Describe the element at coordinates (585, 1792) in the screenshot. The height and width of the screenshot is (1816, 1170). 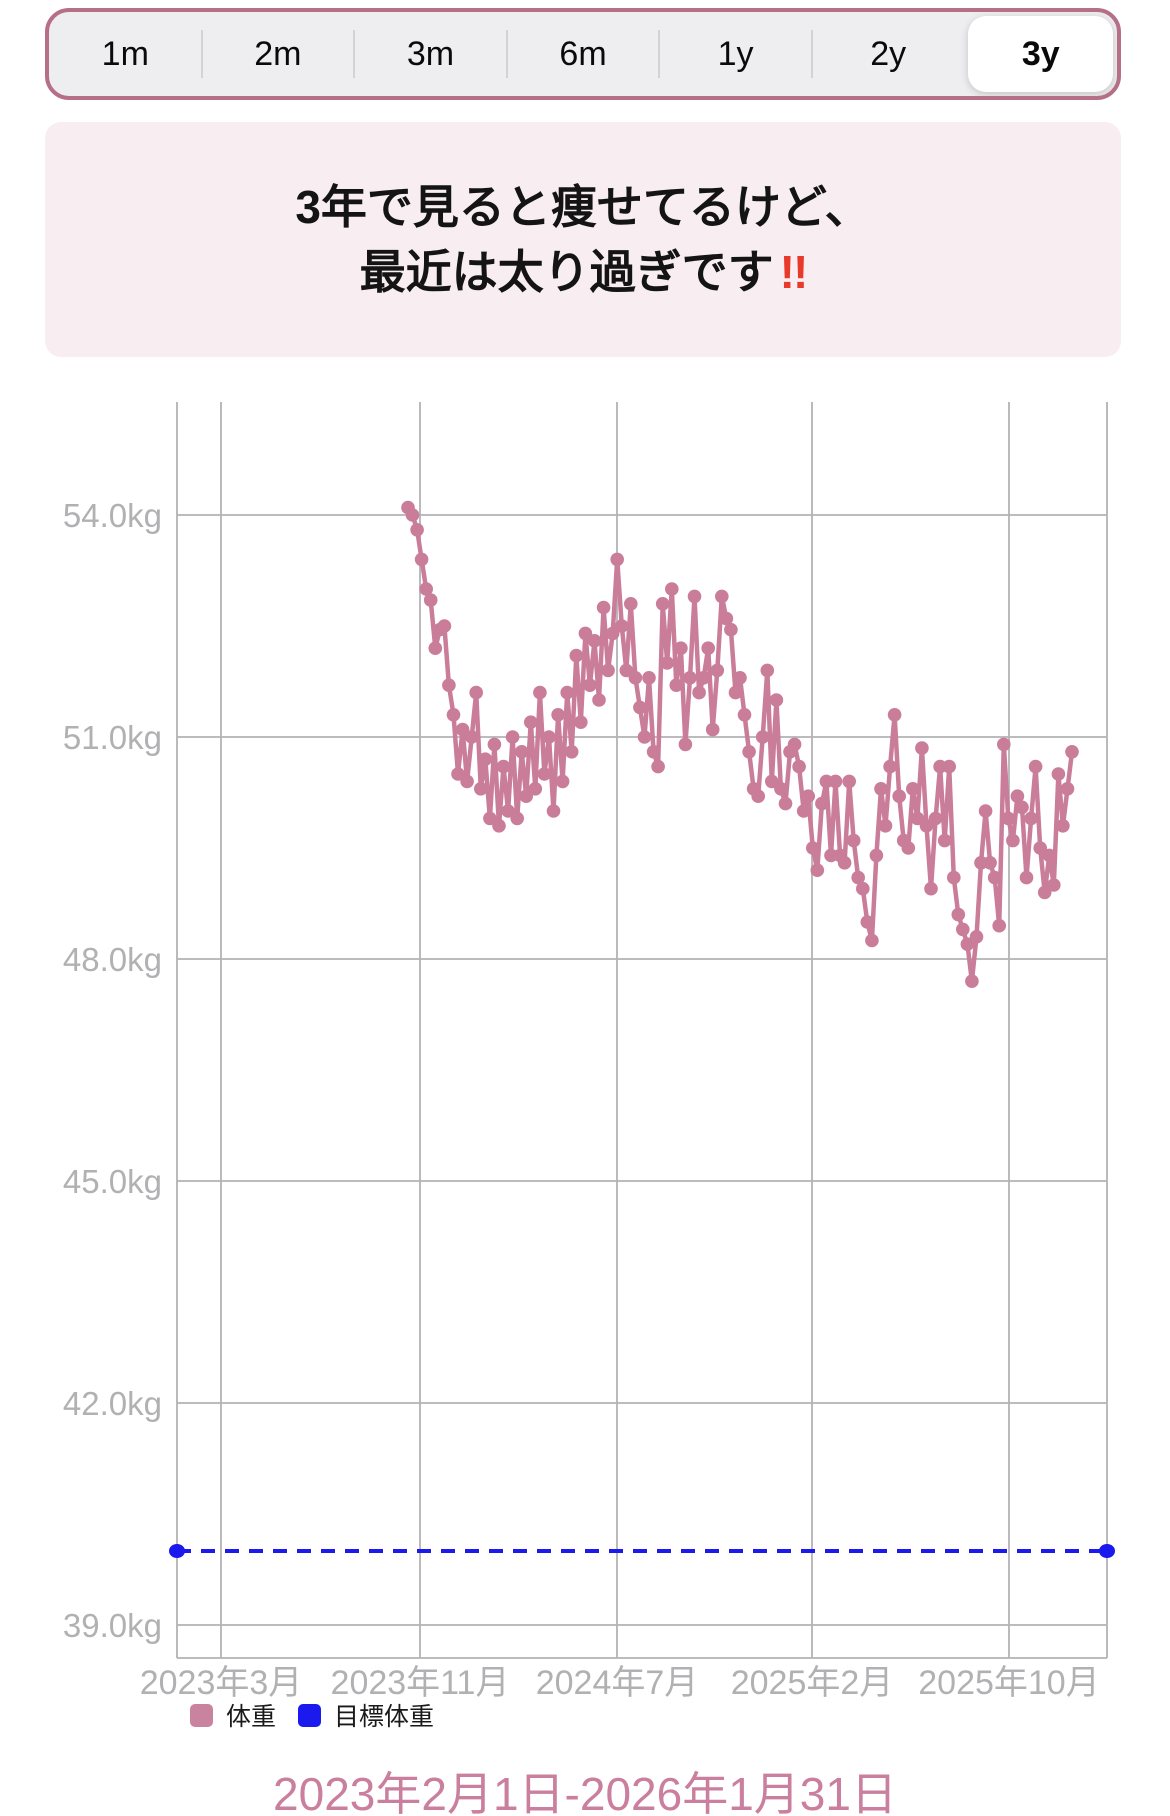
I see `date-range-label: 2023年2月1日-2026年1月31日` at that location.